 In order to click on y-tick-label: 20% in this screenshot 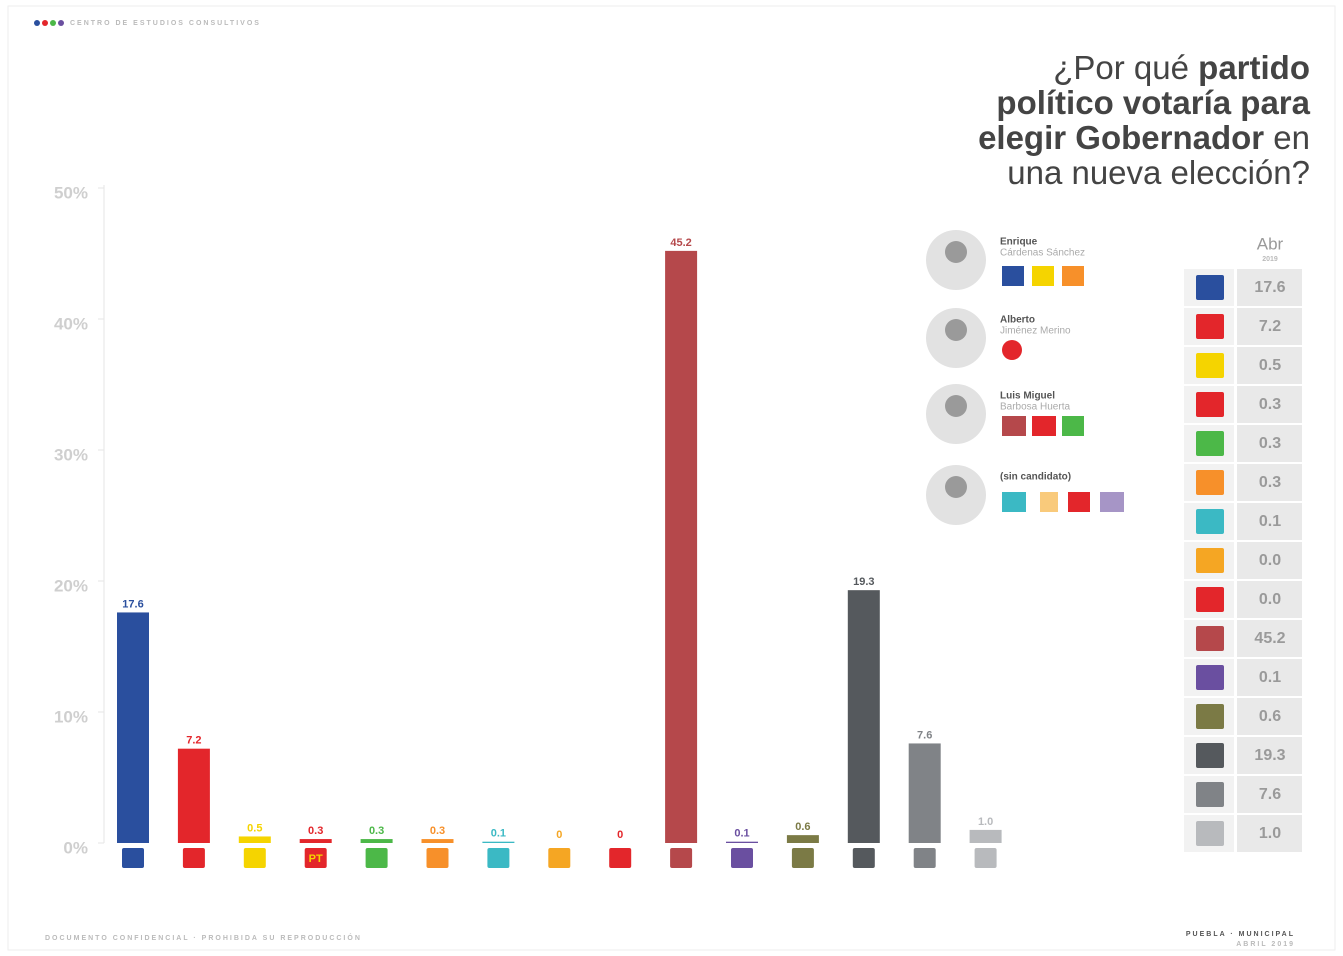, I will do `click(71, 585)`.